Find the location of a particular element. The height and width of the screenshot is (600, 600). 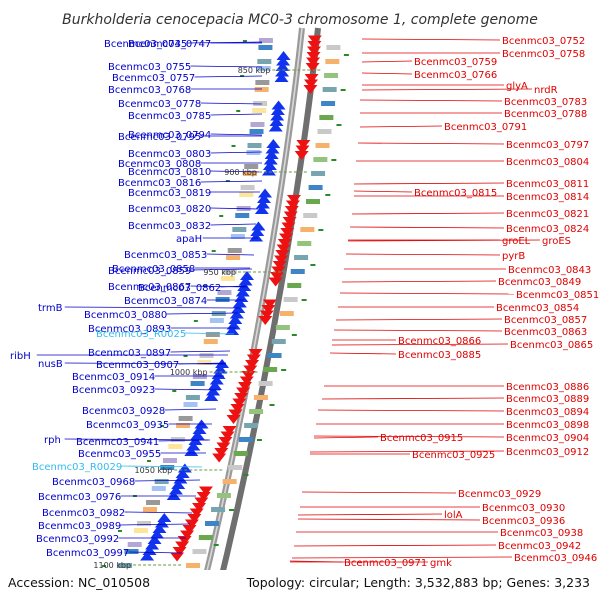

gene-label-left: Bcenmc03_0832 is located at coordinates (169, 226).